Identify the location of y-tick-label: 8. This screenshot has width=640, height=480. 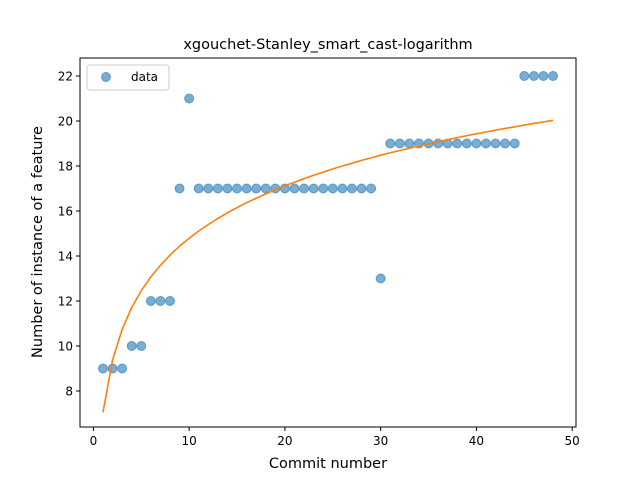
(69, 392).